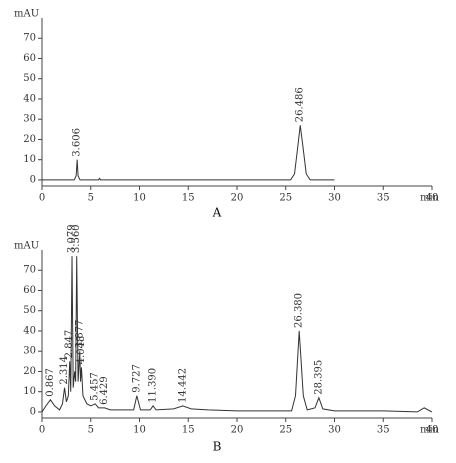 The height and width of the screenshot is (463, 456). What do you see at coordinates (76, 238) in the screenshot?
I see `peak-label: 3.560` at bounding box center [76, 238].